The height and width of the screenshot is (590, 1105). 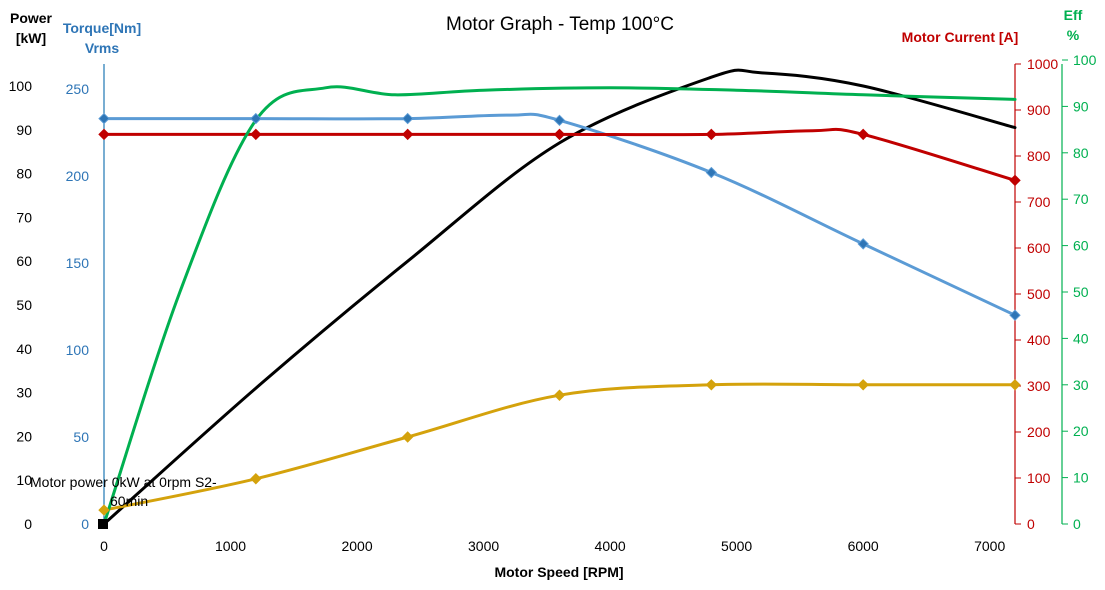 I want to click on eff-tick-label: 70, so click(x=1081, y=199).